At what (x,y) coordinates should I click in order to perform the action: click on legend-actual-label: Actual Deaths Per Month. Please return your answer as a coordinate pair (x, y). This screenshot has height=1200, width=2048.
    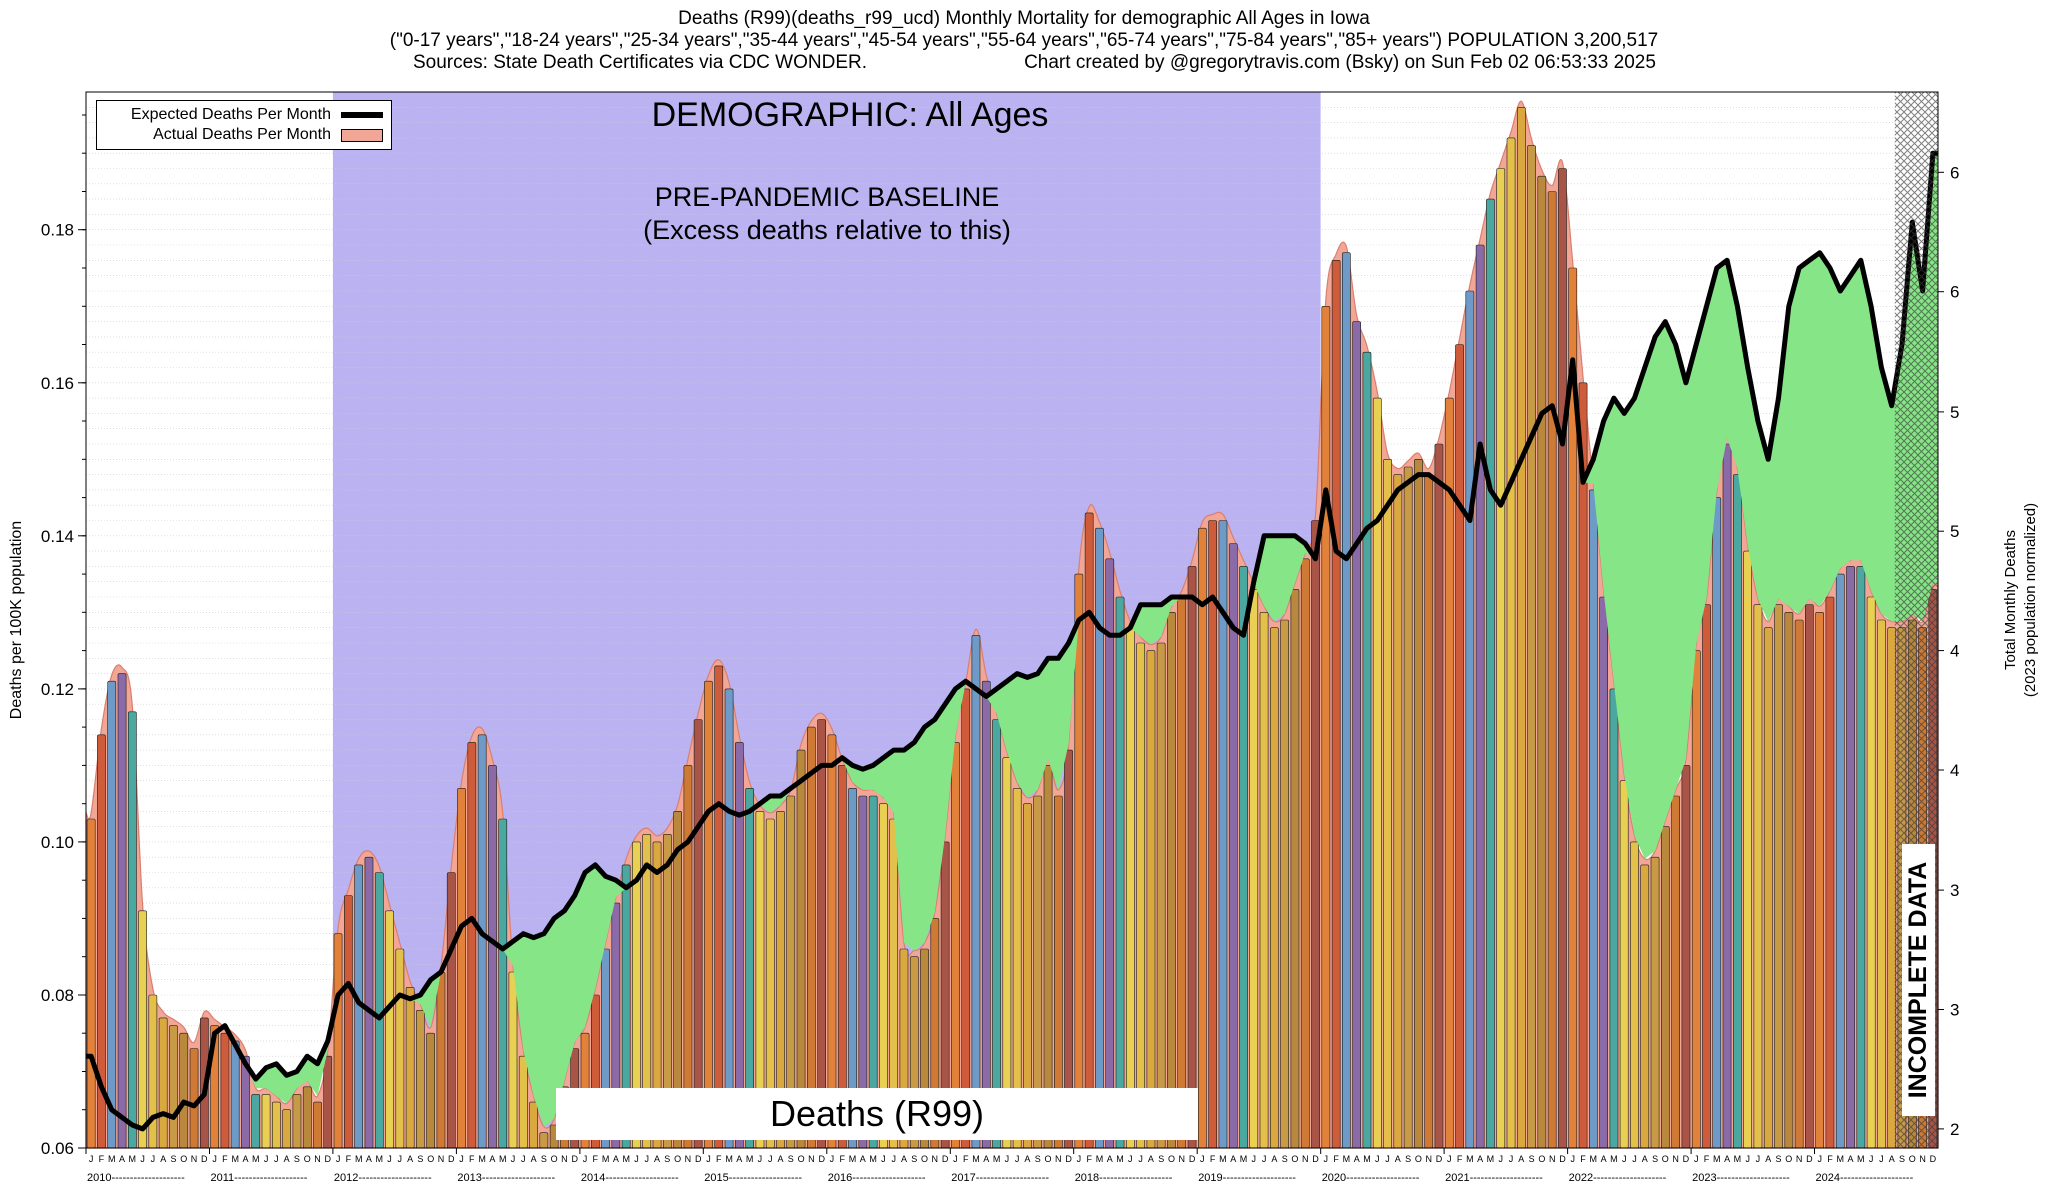
    Looking at the image, I should click on (242, 134).